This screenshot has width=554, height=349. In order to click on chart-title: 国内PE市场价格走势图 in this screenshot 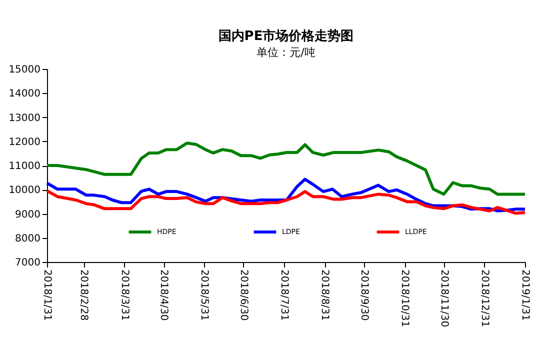, I will do `click(286, 36)`.